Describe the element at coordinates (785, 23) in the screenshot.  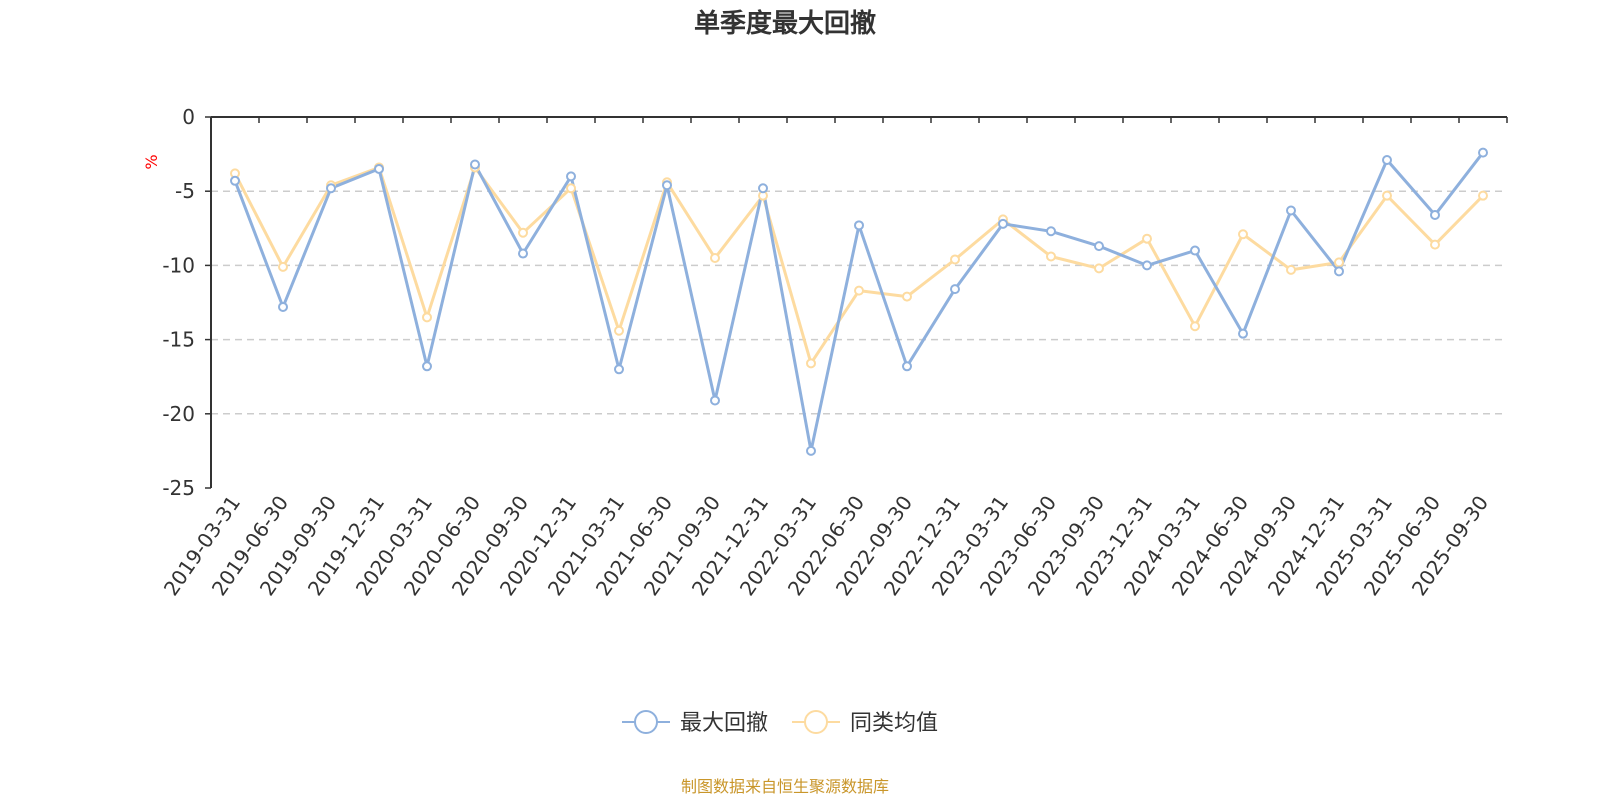
I see `chart-title: 单季度最大回撤` at that location.